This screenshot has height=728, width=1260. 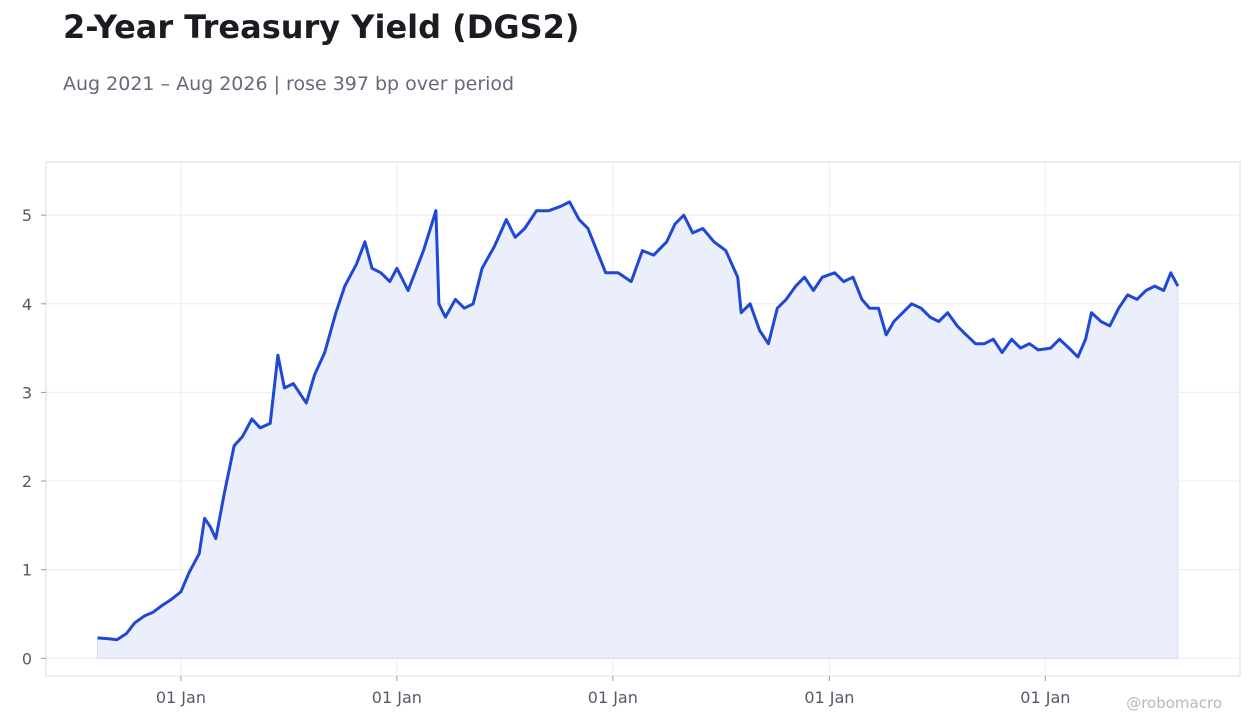 What do you see at coordinates (27, 658) in the screenshot?
I see `y-tick-label: 0` at bounding box center [27, 658].